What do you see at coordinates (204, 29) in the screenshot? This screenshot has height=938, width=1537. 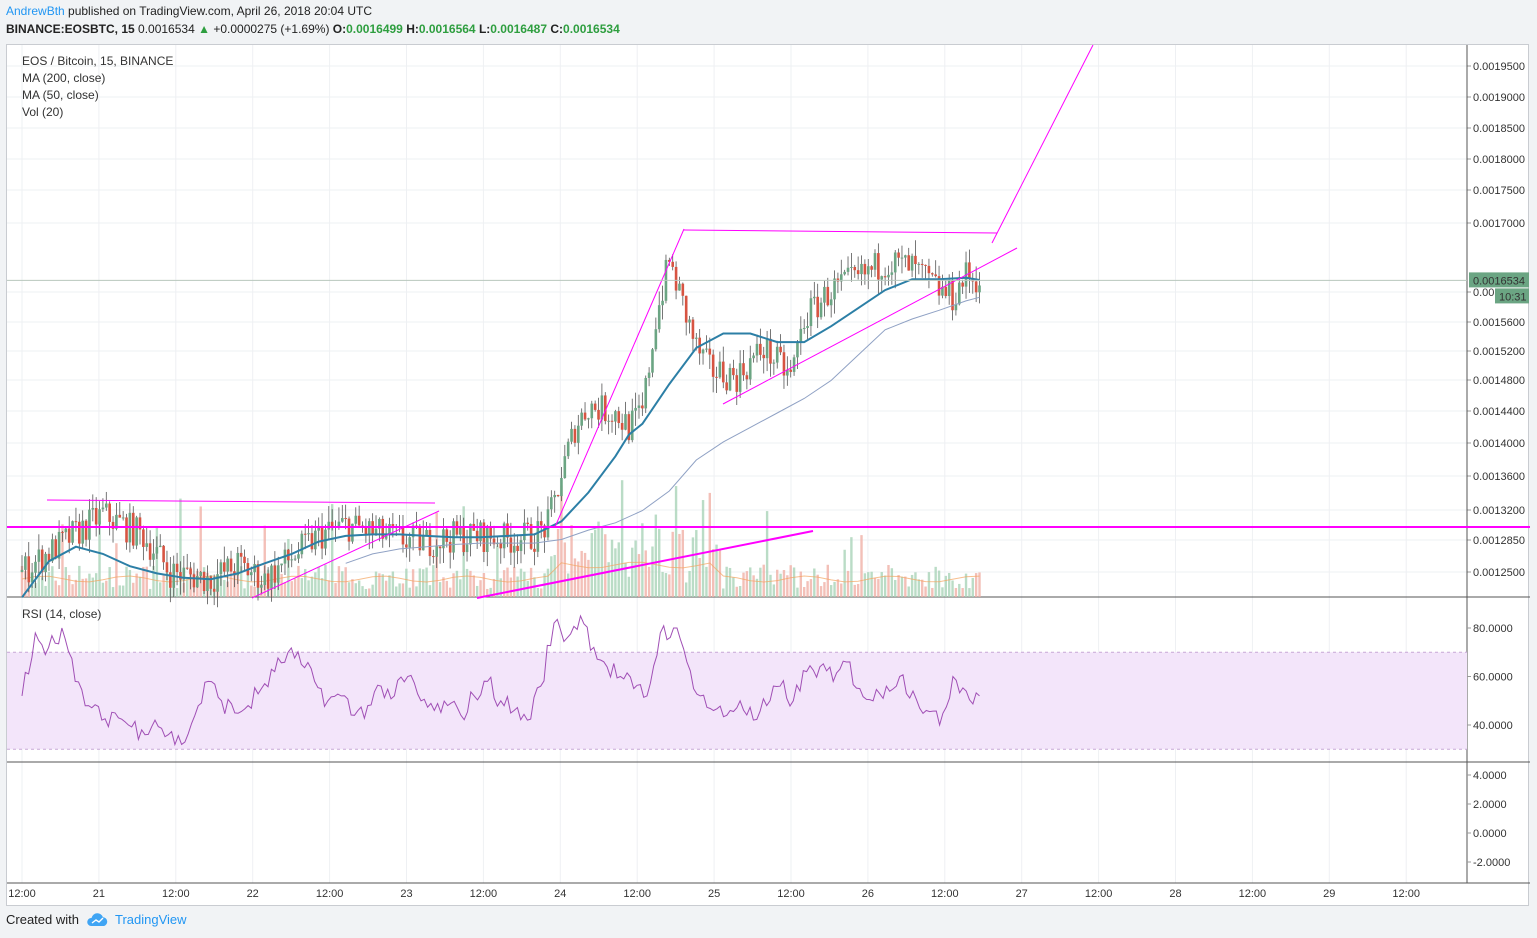 I see `up-arrow-icon: ▲` at bounding box center [204, 29].